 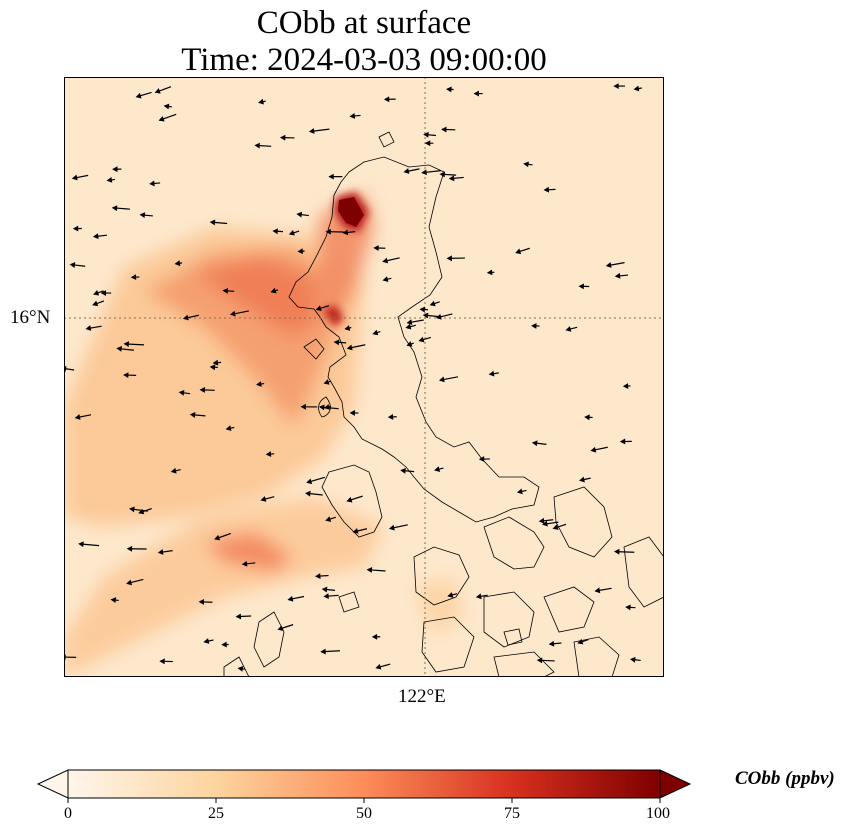 I want to click on colorbar-extend-low, so click(x=52, y=784).